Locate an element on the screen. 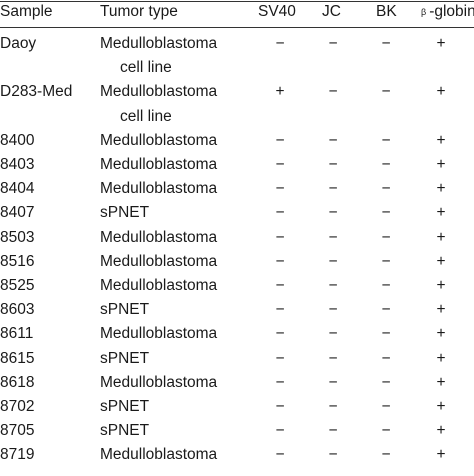 The height and width of the screenshot is (476, 474). cell-sample: 8503 is located at coordinates (17, 237).